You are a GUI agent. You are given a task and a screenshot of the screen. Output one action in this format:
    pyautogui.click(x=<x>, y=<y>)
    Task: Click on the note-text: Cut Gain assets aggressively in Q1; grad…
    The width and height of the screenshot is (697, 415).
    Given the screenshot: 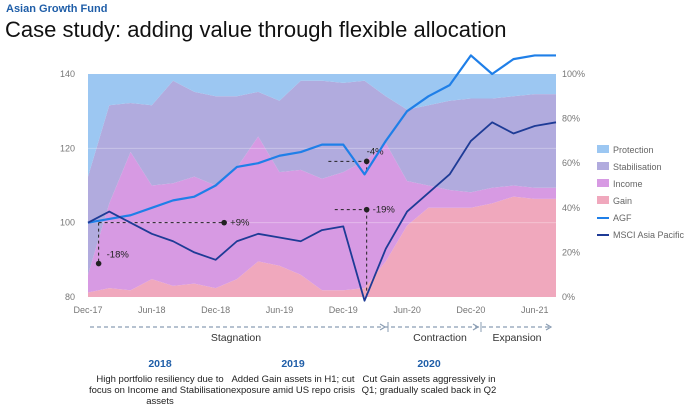 What is the action you would take?
    pyautogui.click(x=429, y=385)
    